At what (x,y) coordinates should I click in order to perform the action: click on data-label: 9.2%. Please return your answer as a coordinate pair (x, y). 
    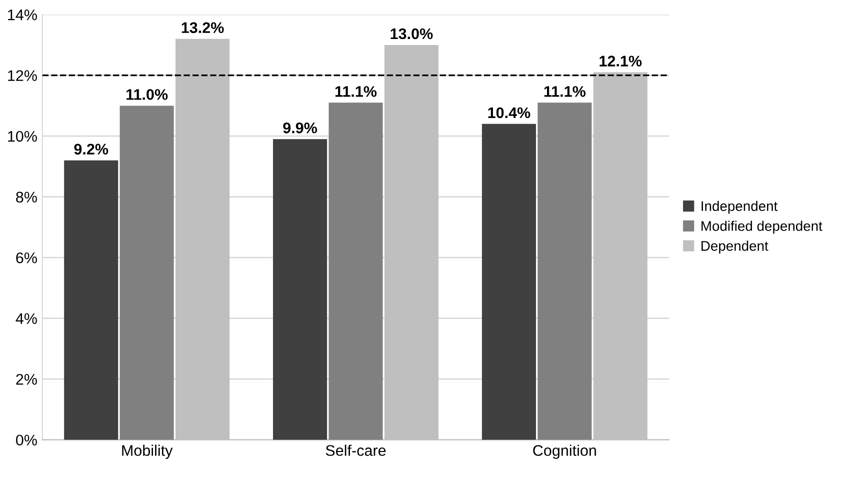
    Looking at the image, I should click on (91, 149).